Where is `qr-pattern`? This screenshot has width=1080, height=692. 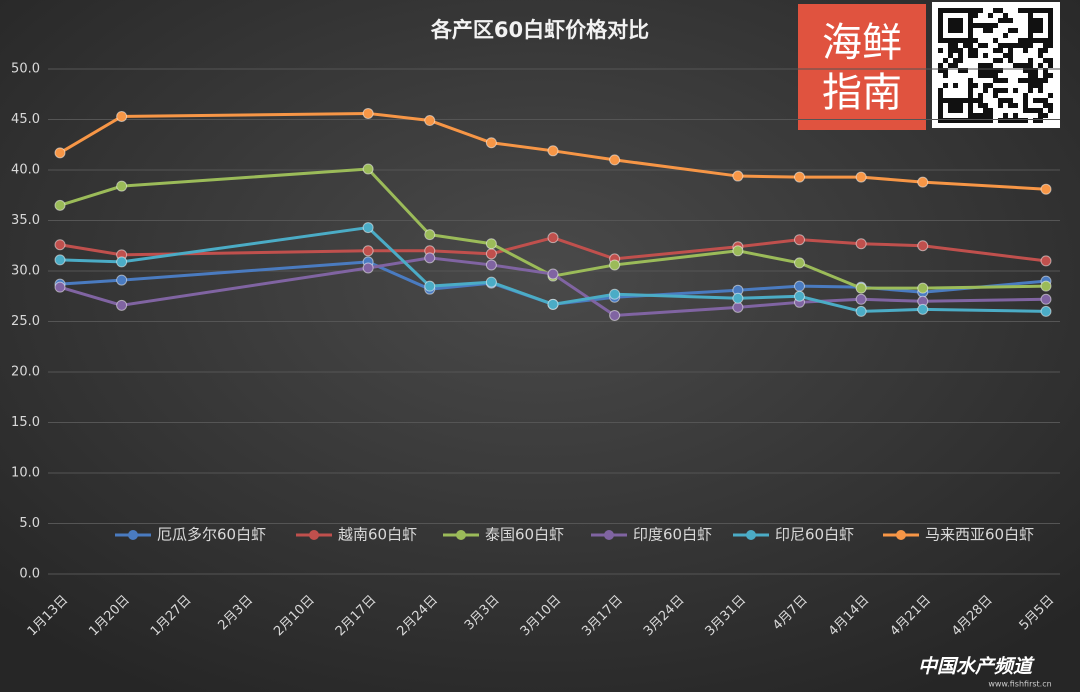
qr-pattern is located at coordinates (995, 65).